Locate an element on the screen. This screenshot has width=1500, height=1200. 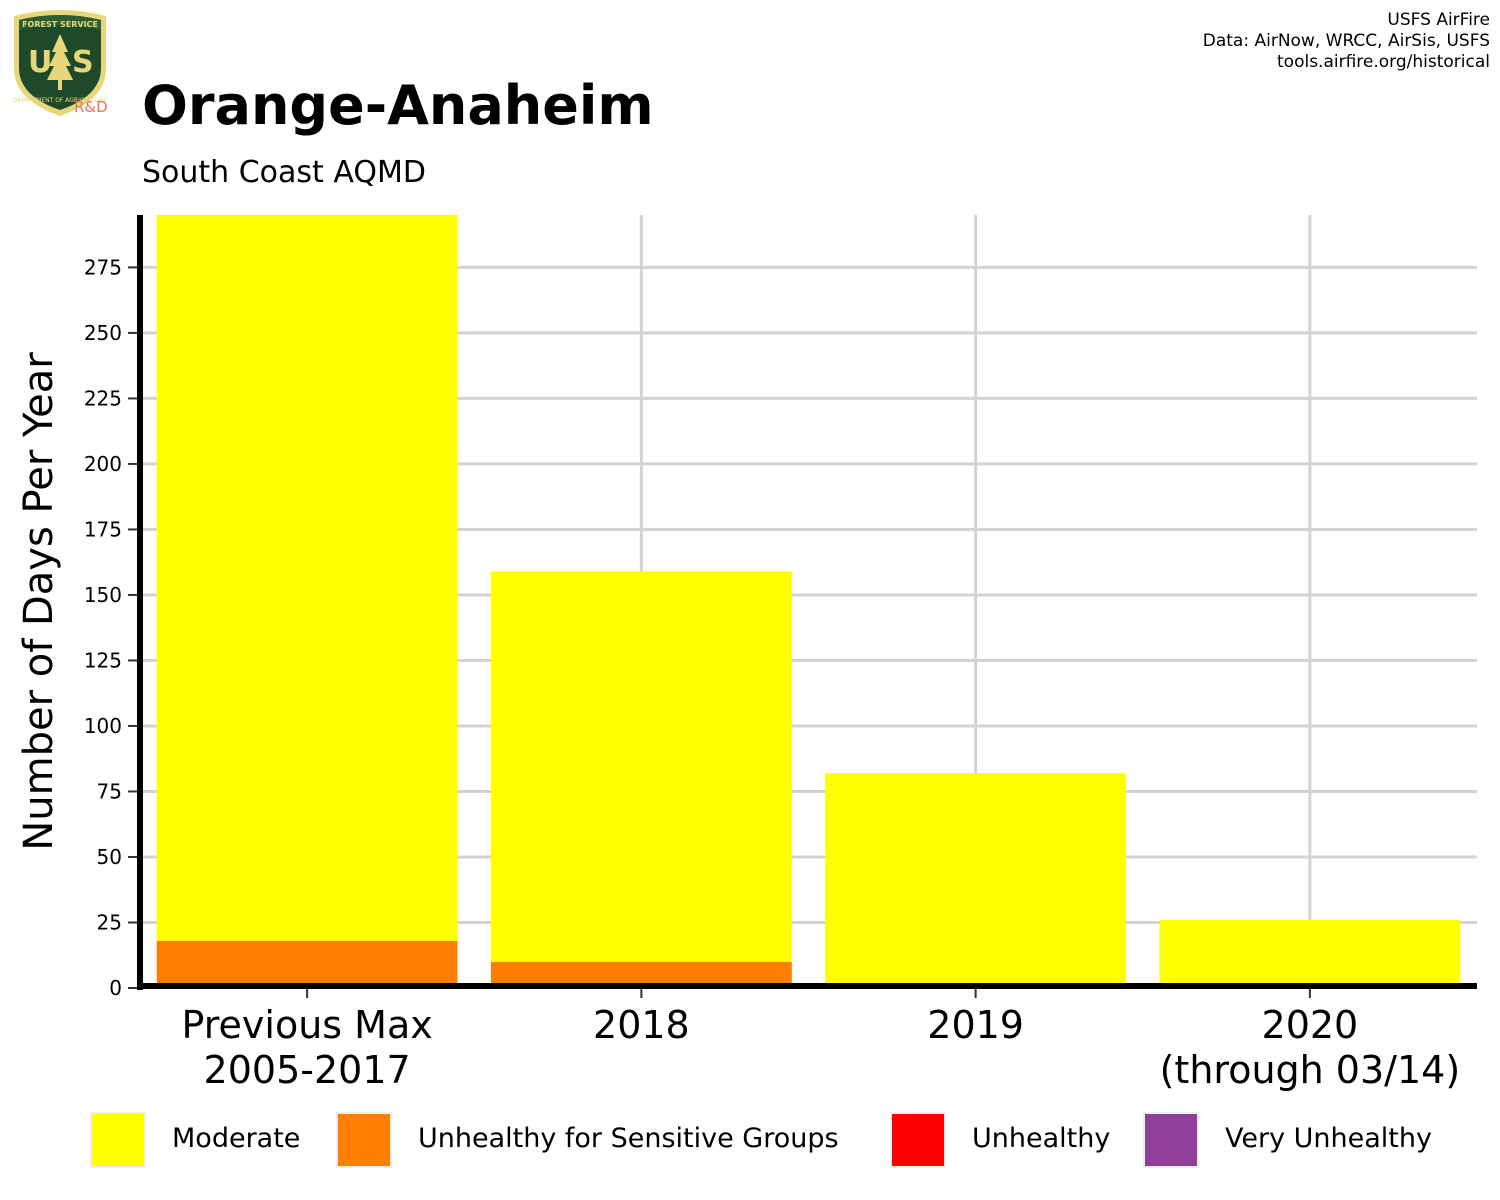
svg-text: FOREST SERVICE is located at coordinates (60, 24).